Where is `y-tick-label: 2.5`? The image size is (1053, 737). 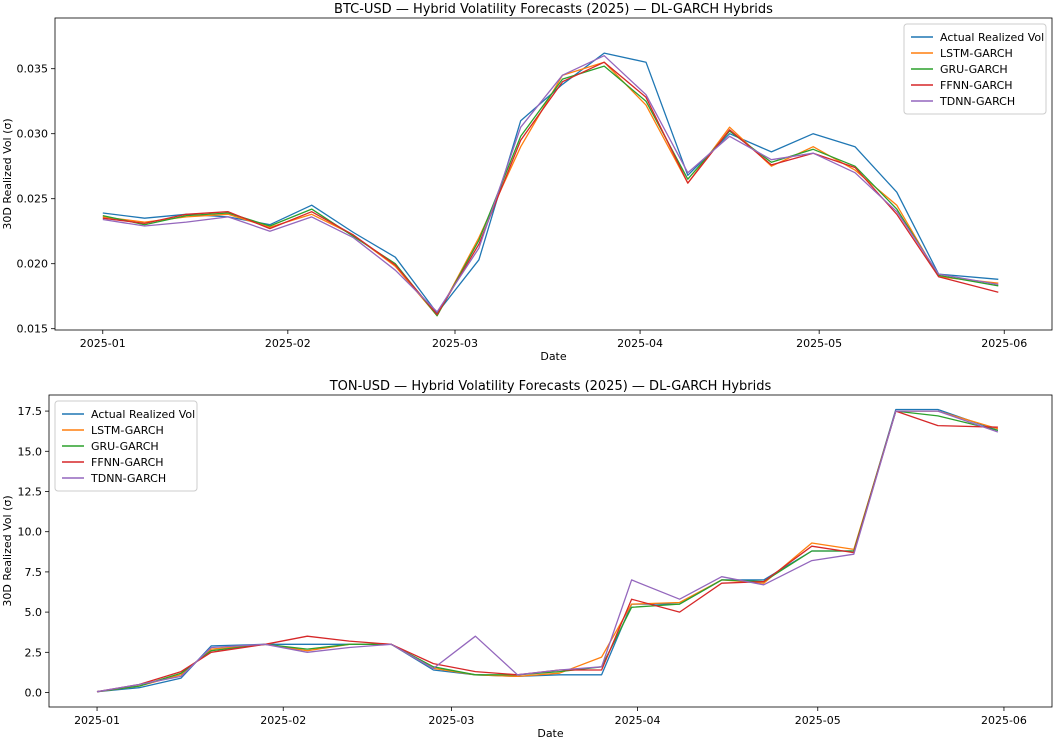
y-tick-label: 2.5 is located at coordinates (34, 652).